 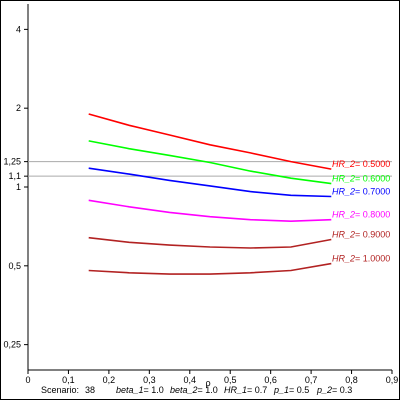 What do you see at coordinates (372, 179) in the screenshot?
I see `series-value: = 0.6000` at bounding box center [372, 179].